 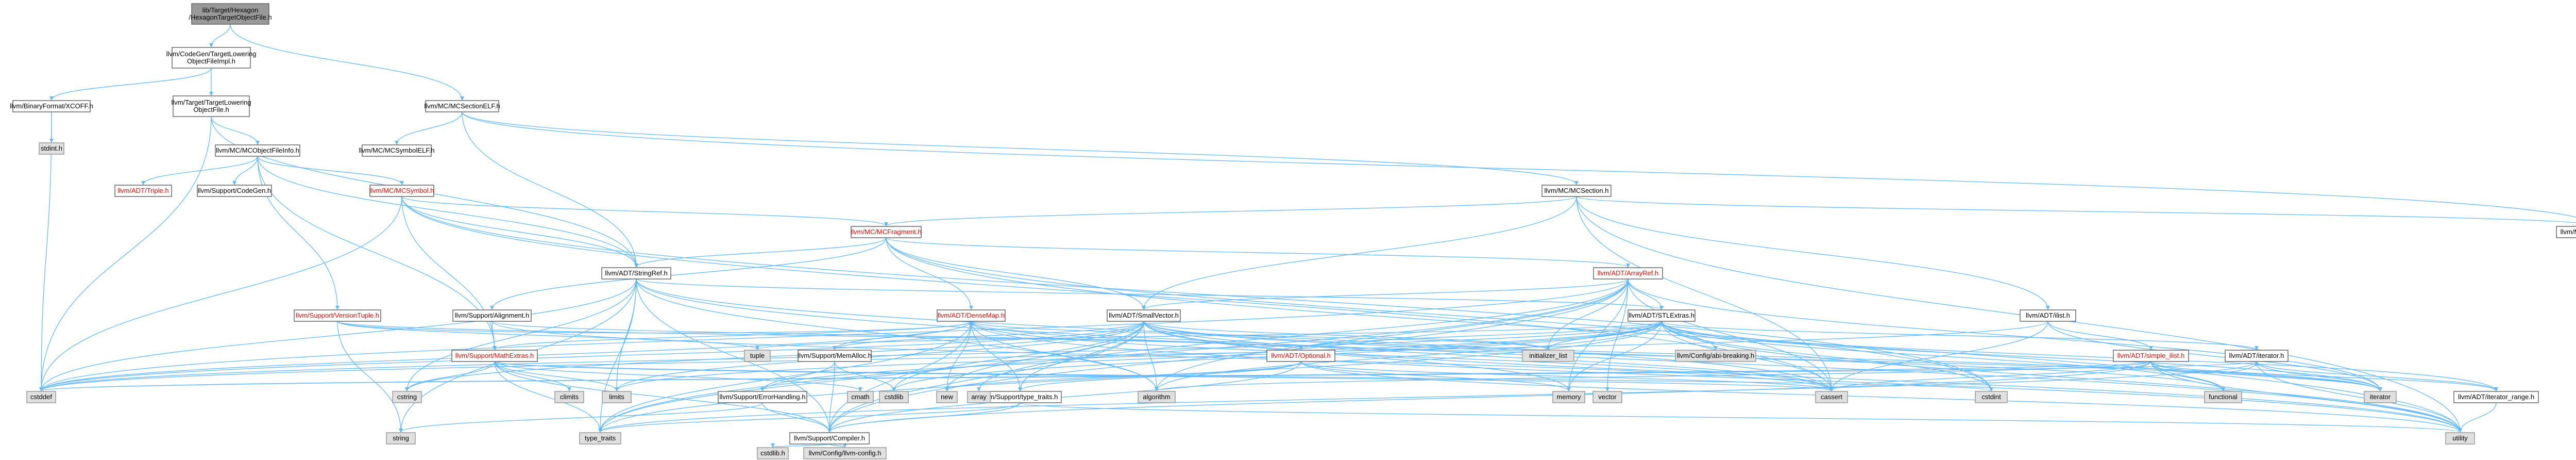 I want to click on node-label: llvm/ADT/simple_ilist.h, so click(x=2151, y=356).